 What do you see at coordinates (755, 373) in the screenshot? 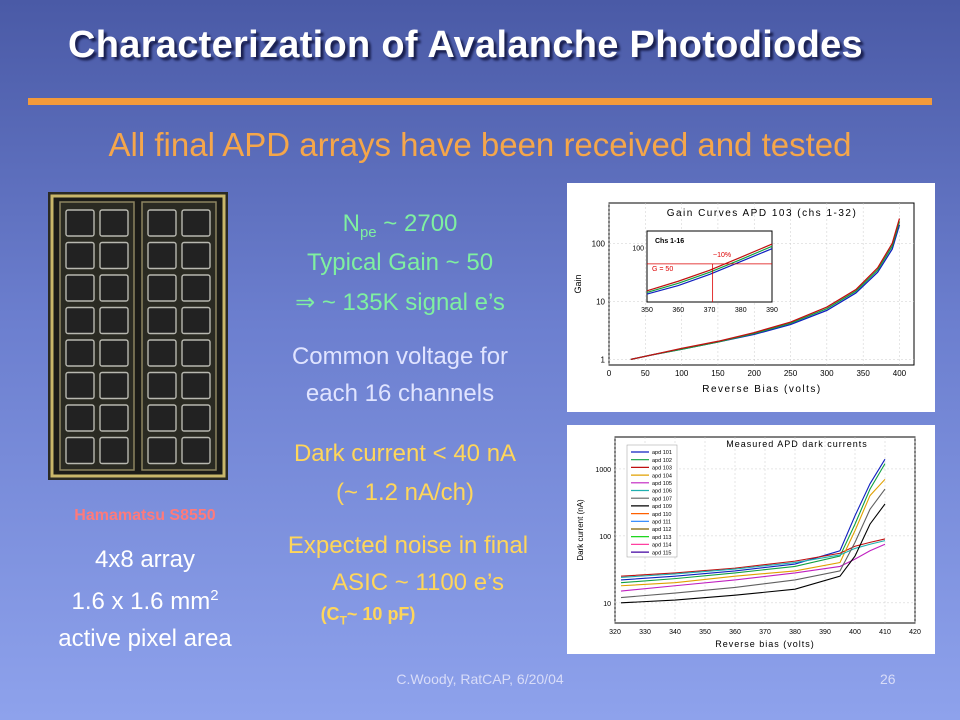
I see `gain-x-tick-label: 200` at bounding box center [755, 373].